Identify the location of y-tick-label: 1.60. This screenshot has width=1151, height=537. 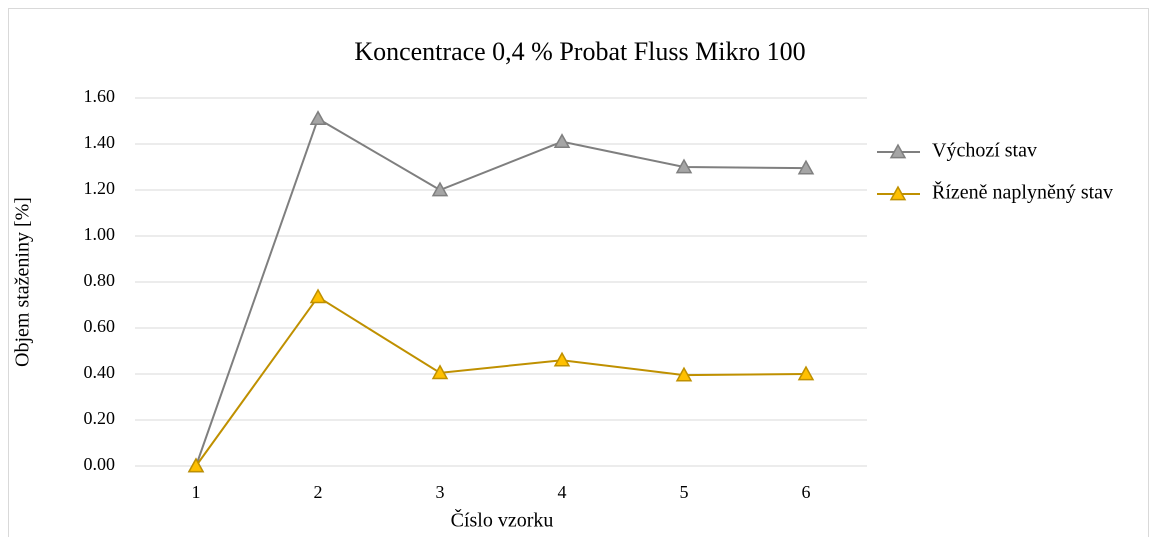
(100, 96).